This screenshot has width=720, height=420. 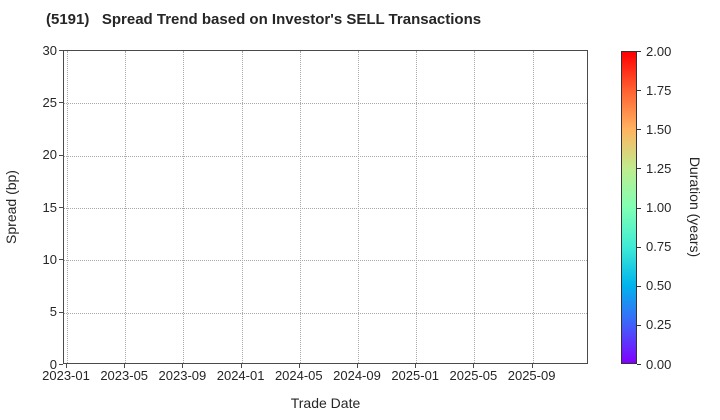 I want to click on colorbar-tick-label: 1.50, so click(x=659, y=129).